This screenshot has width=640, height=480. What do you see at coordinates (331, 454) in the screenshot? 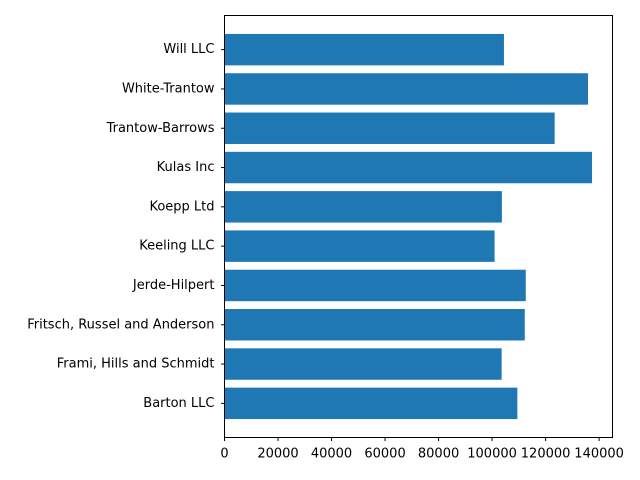
I see `x-tick-label: 40000` at bounding box center [331, 454].